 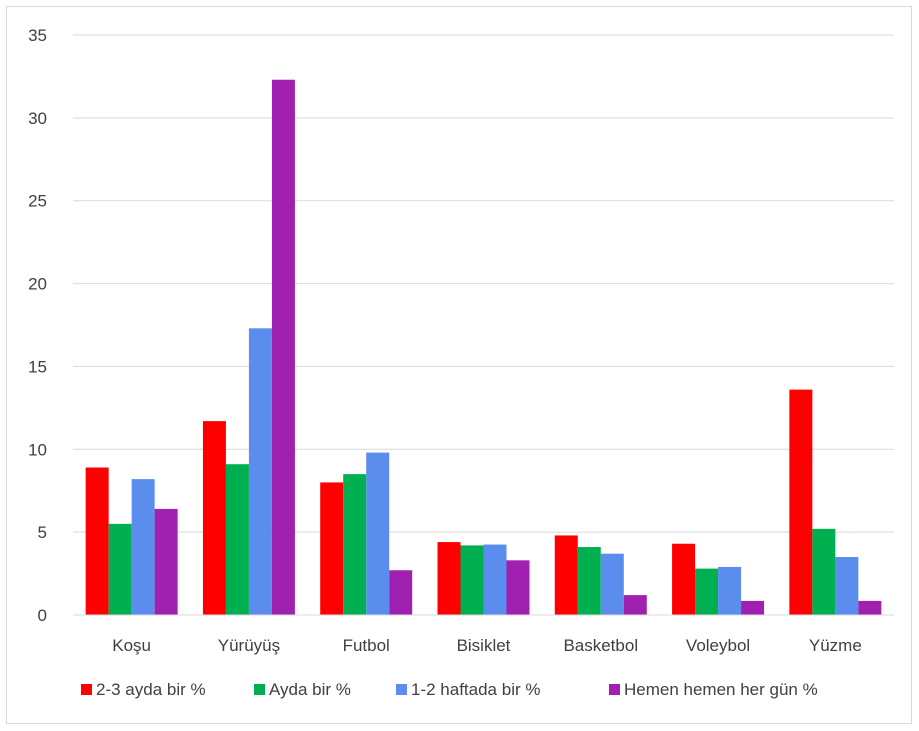 What do you see at coordinates (721, 689) in the screenshot?
I see `legend-label: Hemen hemen her gün %` at bounding box center [721, 689].